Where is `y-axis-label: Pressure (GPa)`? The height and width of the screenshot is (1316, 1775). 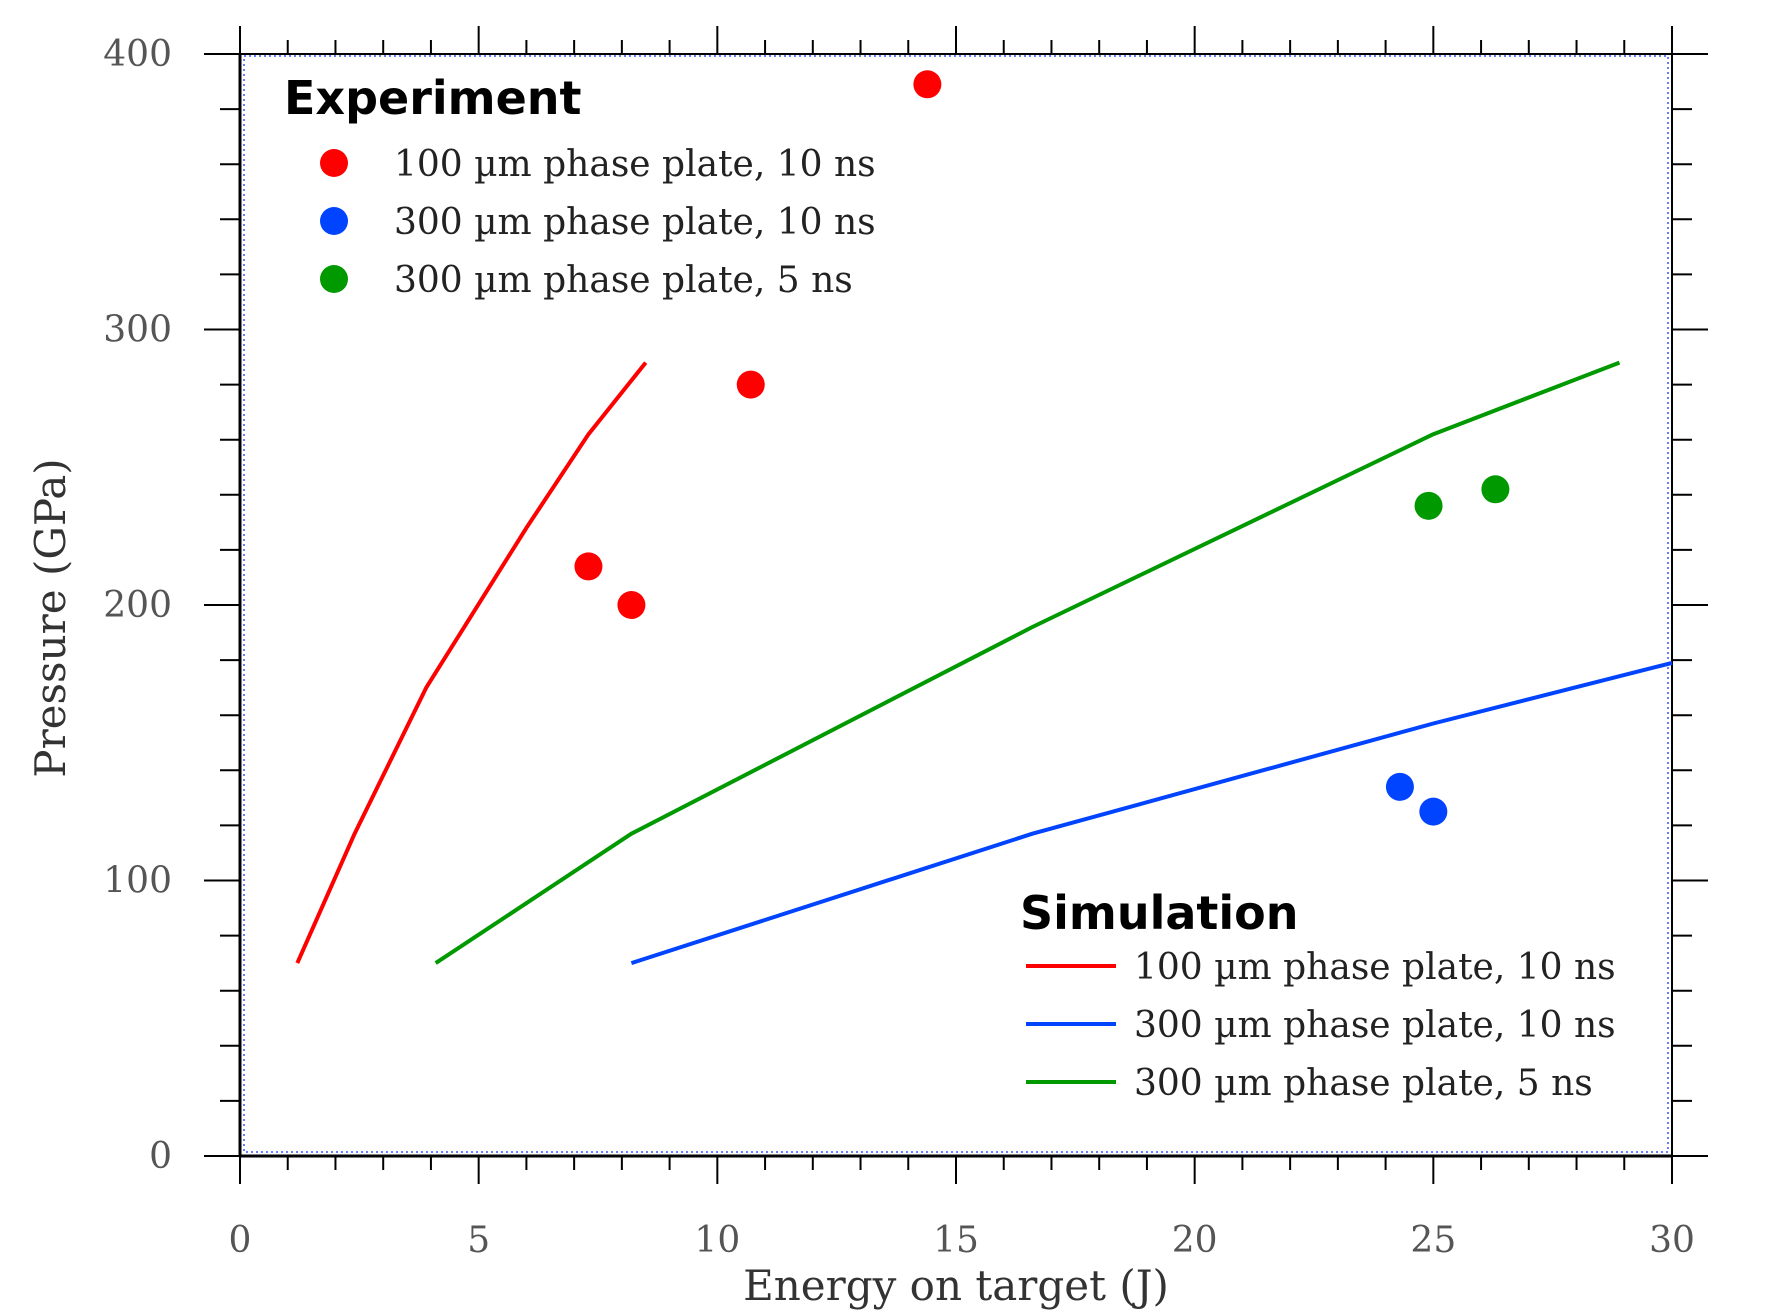 y-axis-label: Pressure (GPa) is located at coordinates (50, 617).